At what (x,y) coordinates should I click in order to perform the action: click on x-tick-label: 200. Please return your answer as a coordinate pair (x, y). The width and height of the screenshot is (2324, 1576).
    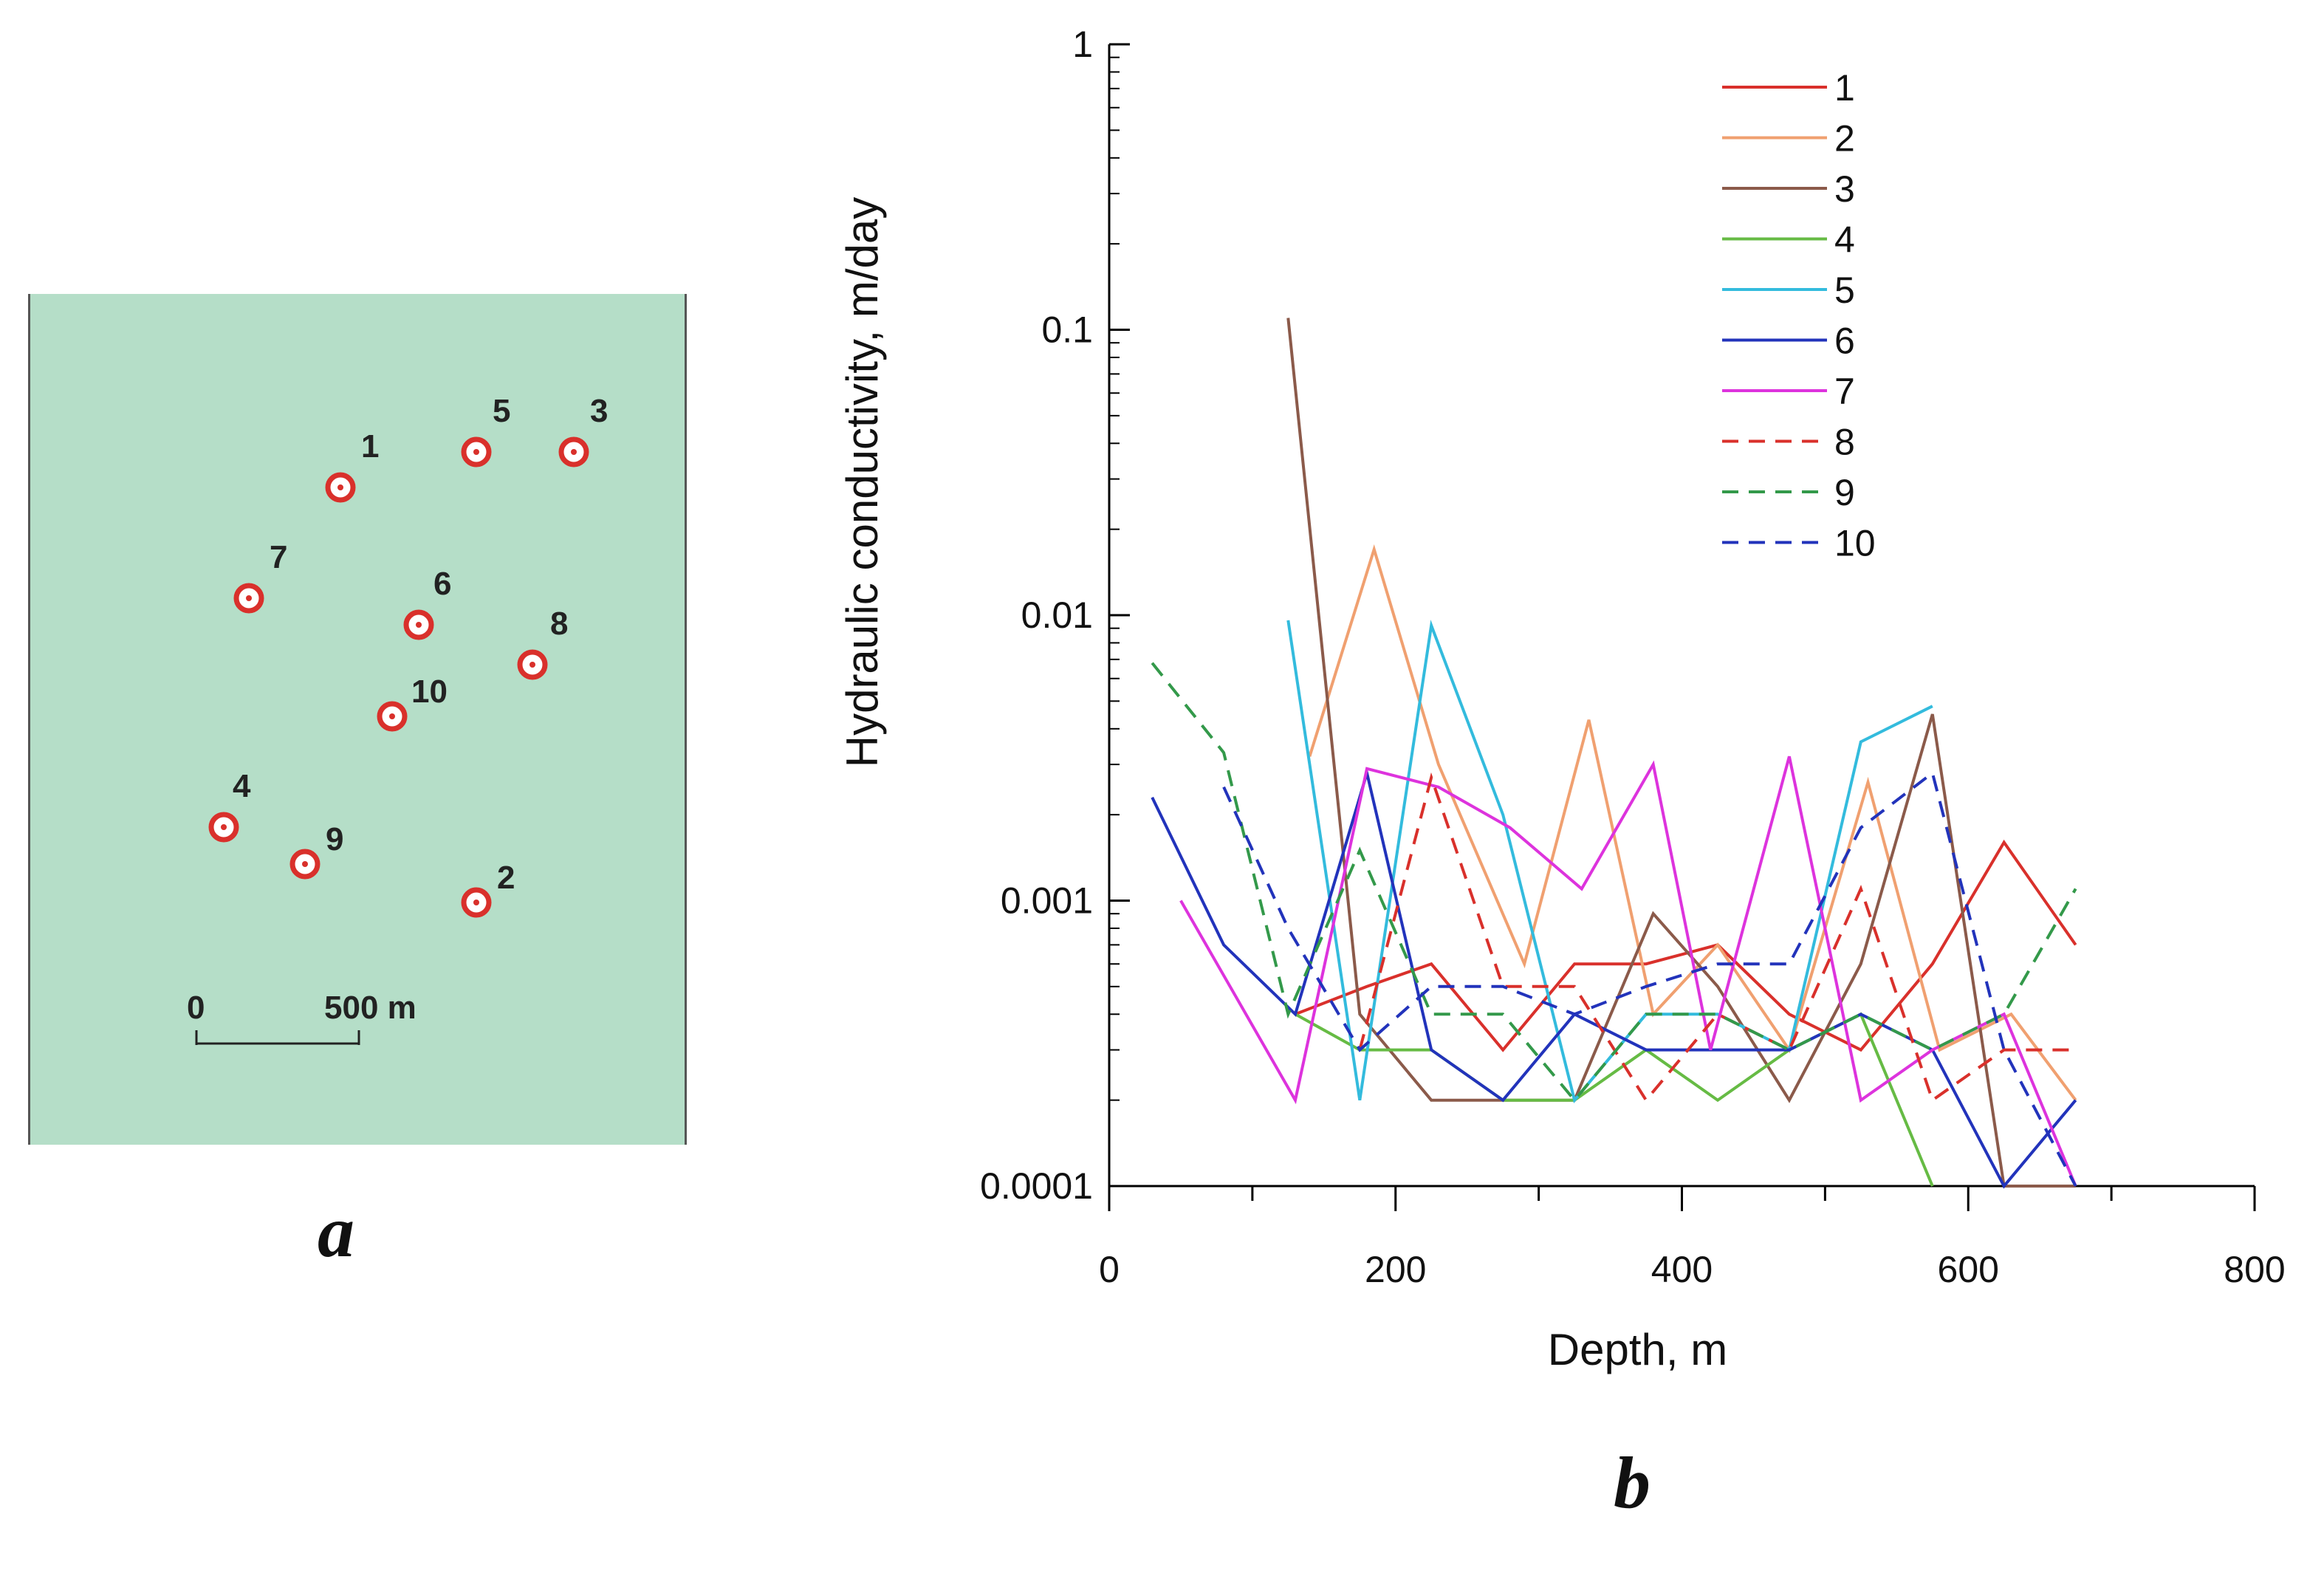
    Looking at the image, I should click on (1395, 1269).